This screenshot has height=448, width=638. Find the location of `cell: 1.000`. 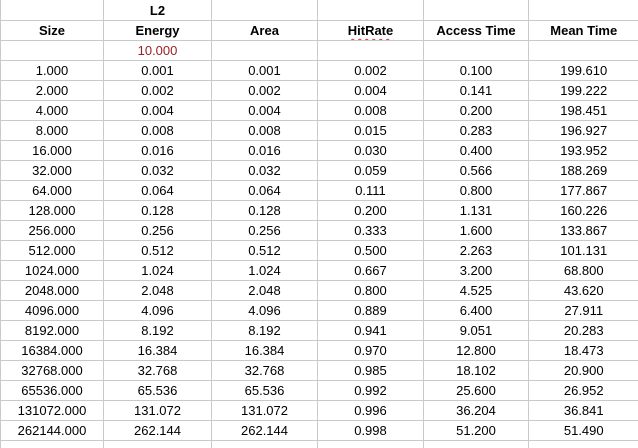

cell: 1.000 is located at coordinates (52, 70).